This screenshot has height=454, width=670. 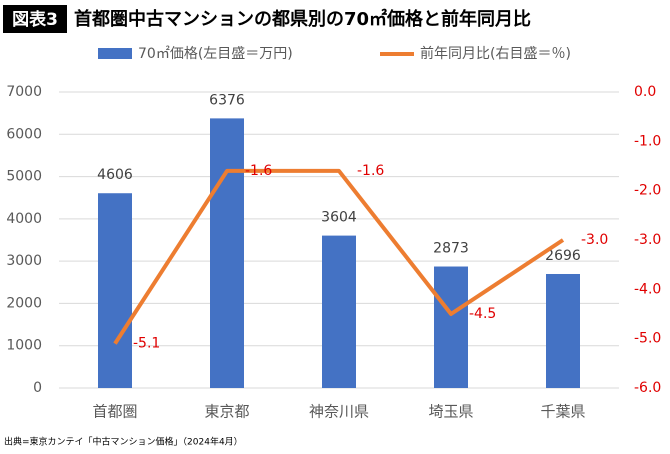 I want to click on y-tick-label: 7000, so click(x=24, y=92).